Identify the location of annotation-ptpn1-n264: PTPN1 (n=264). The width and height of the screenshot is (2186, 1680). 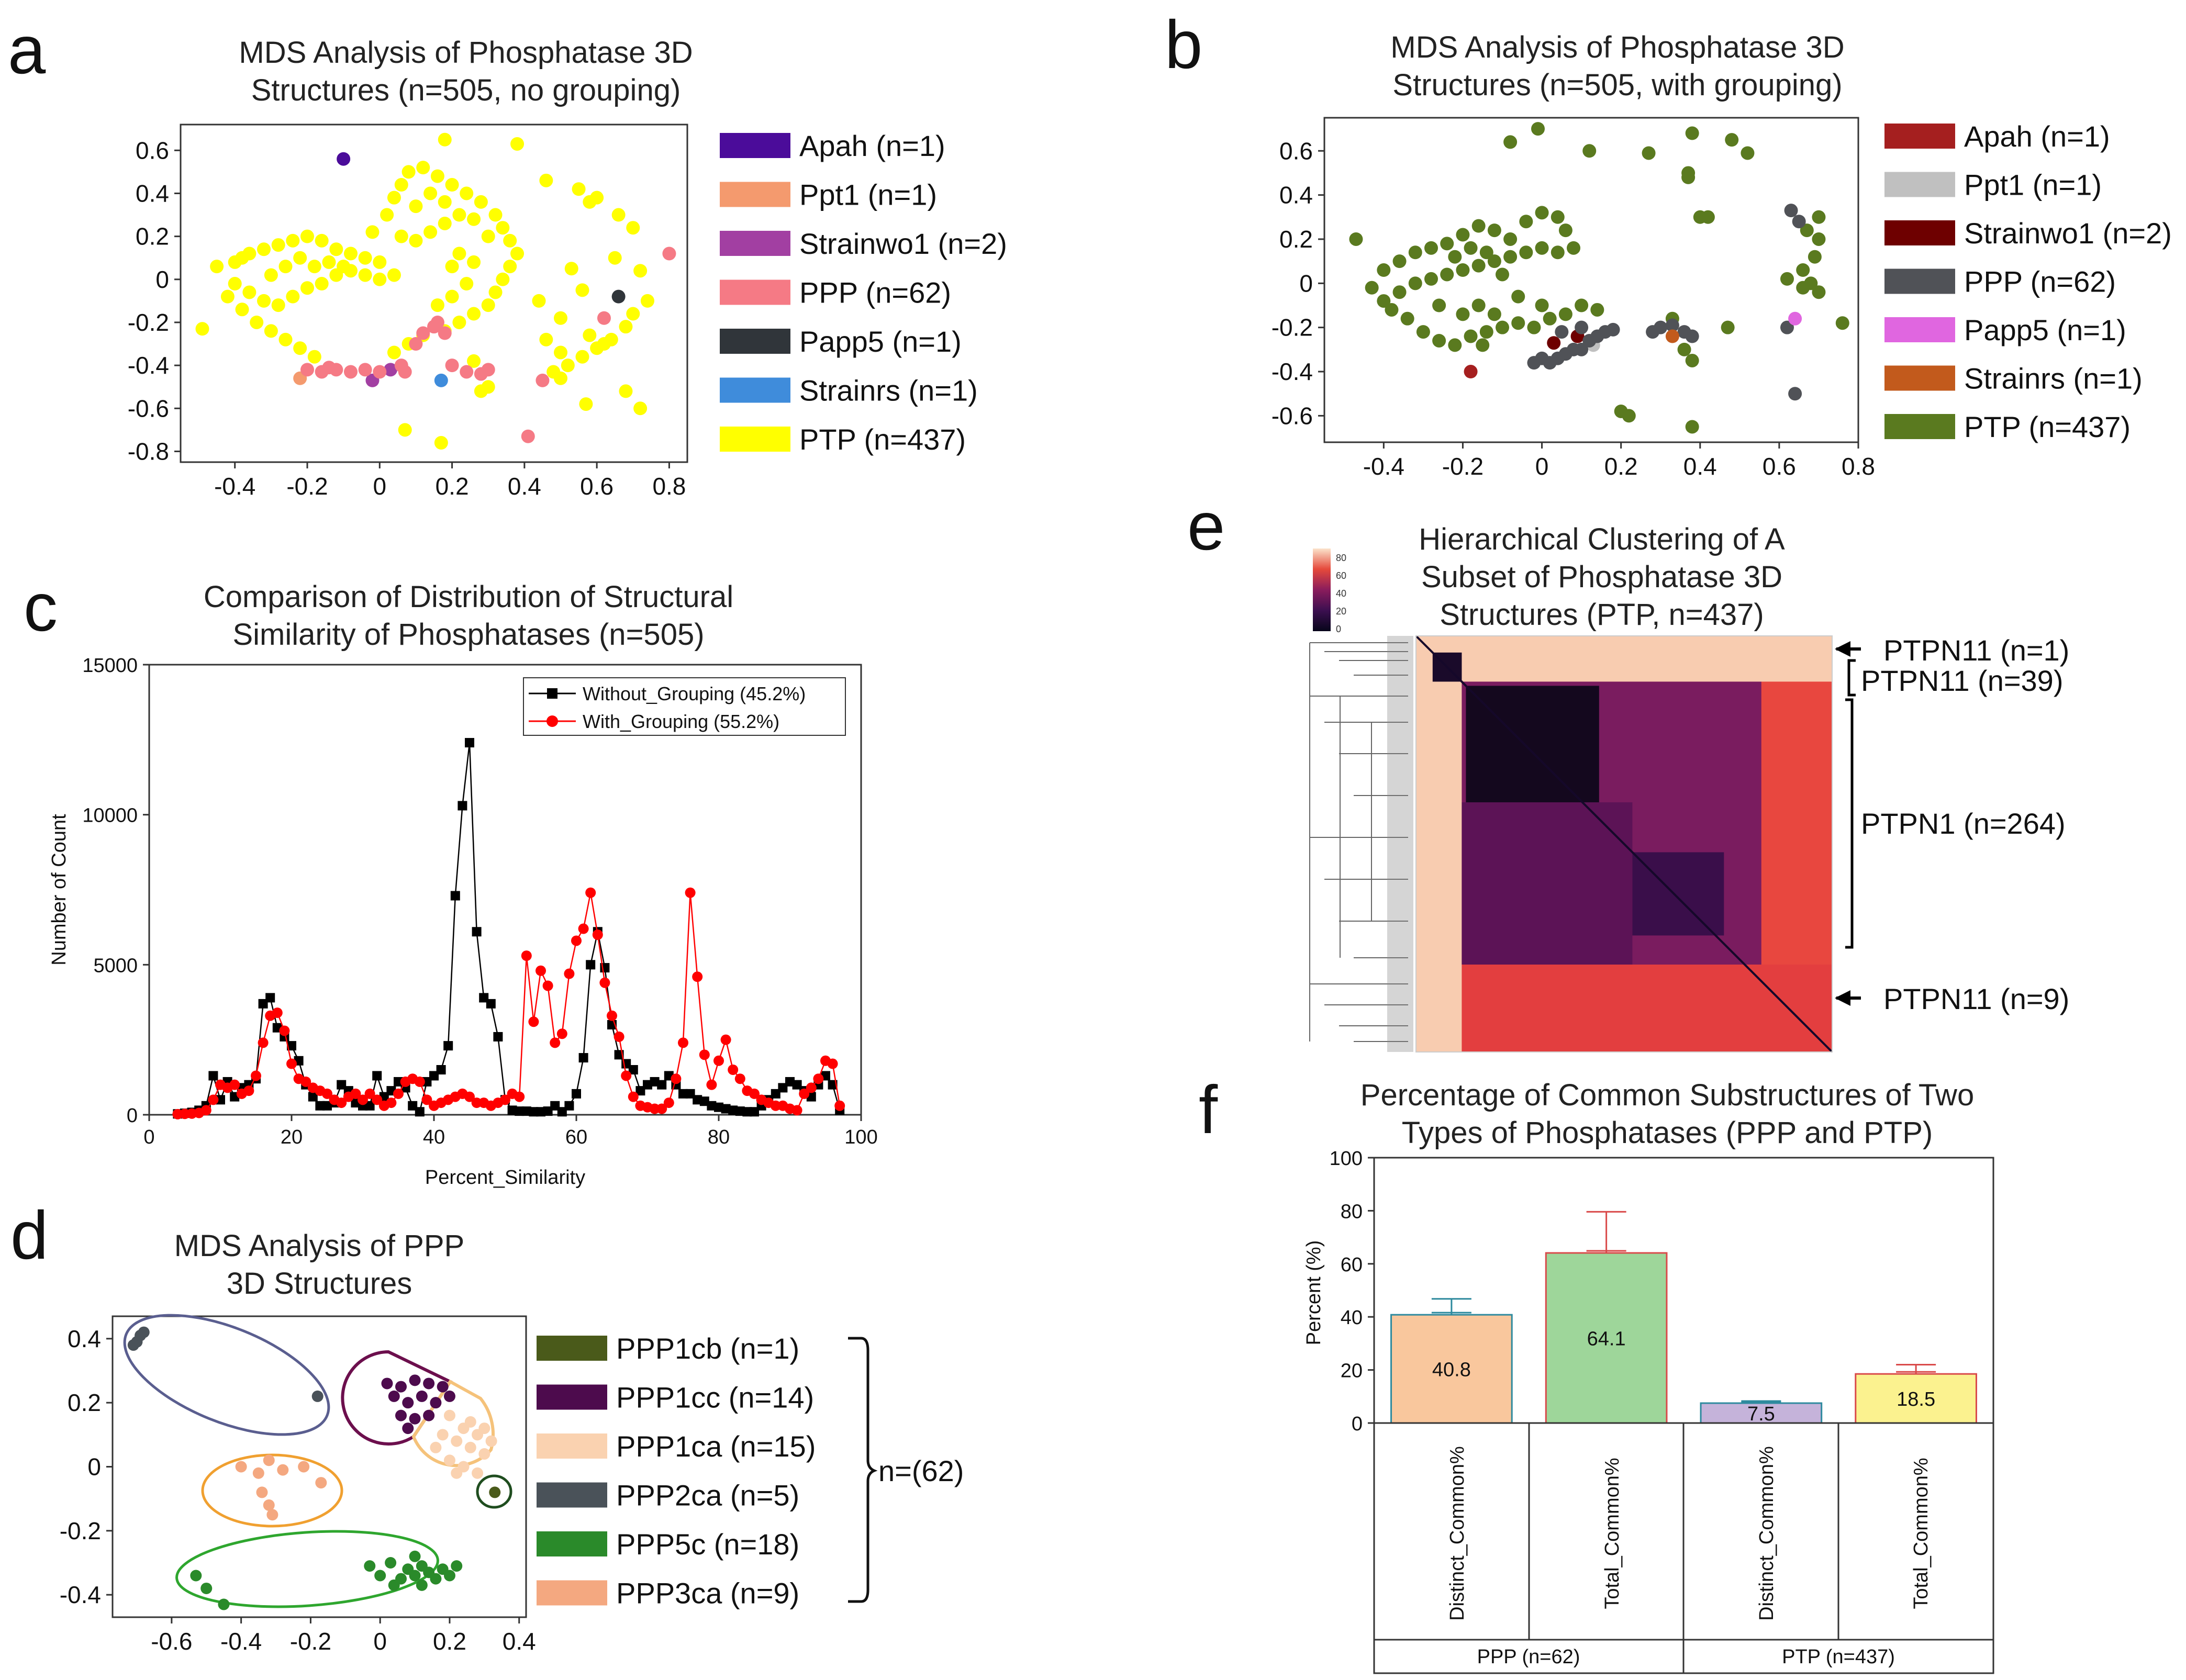
(1964, 823).